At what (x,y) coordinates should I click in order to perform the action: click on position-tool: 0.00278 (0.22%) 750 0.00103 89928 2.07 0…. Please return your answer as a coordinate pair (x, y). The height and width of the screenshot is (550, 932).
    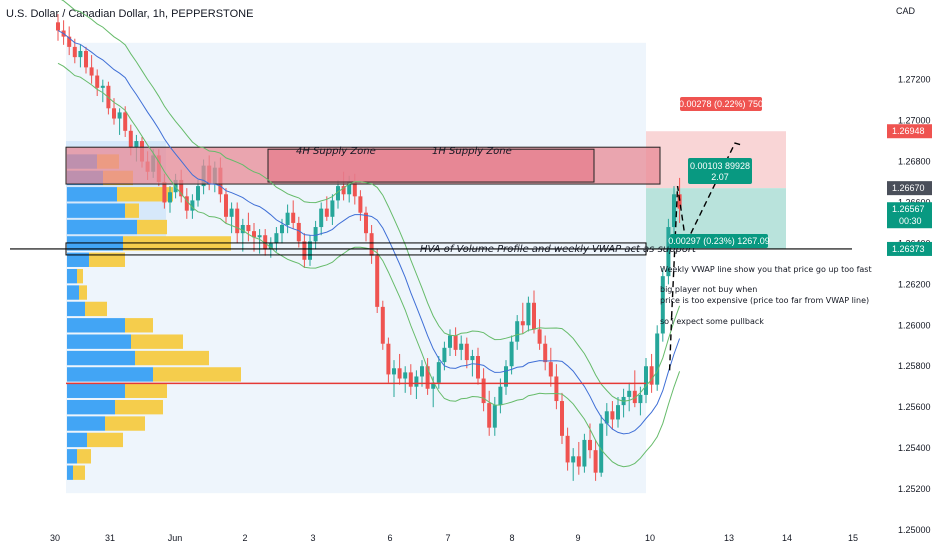
    Looking at the image, I should click on (719, 172).